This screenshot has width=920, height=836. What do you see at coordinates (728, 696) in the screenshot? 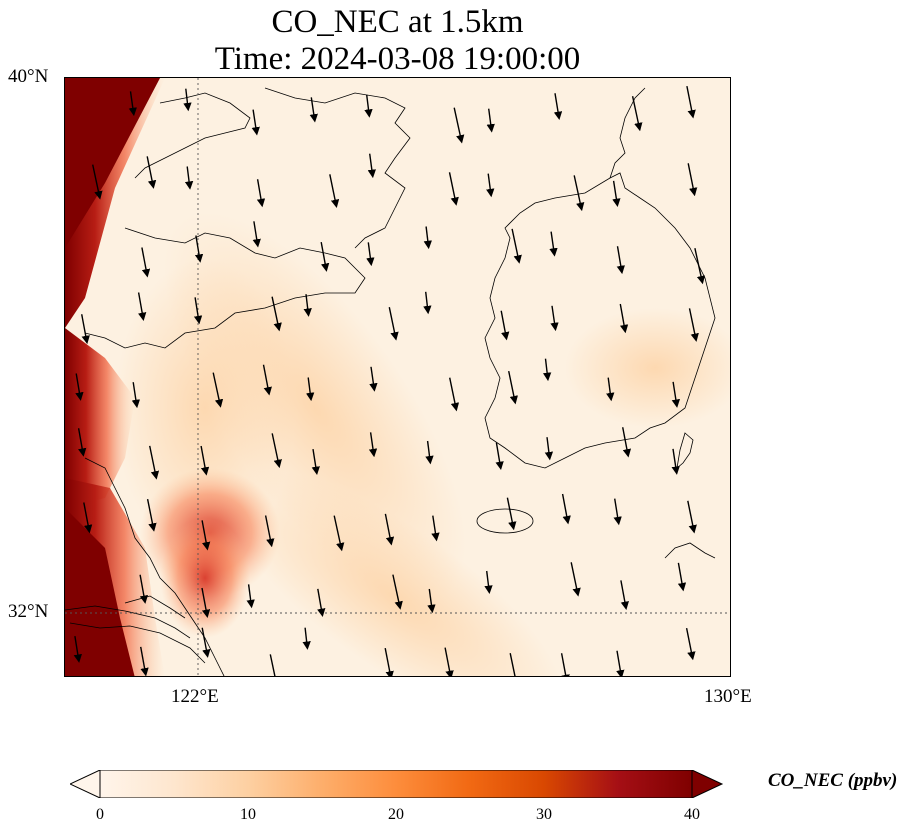
I see `lon-label-130e: 130°E` at bounding box center [728, 696].